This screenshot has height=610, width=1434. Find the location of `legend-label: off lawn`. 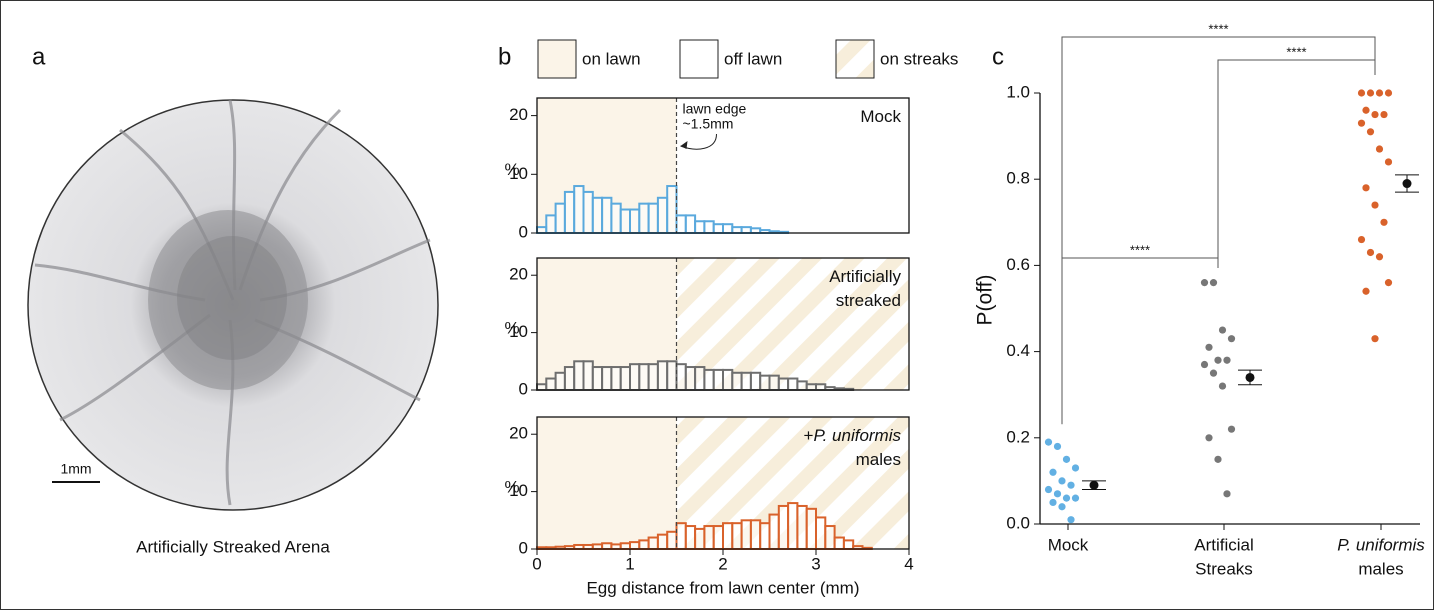

legend-label: off lawn is located at coordinates (753, 58).